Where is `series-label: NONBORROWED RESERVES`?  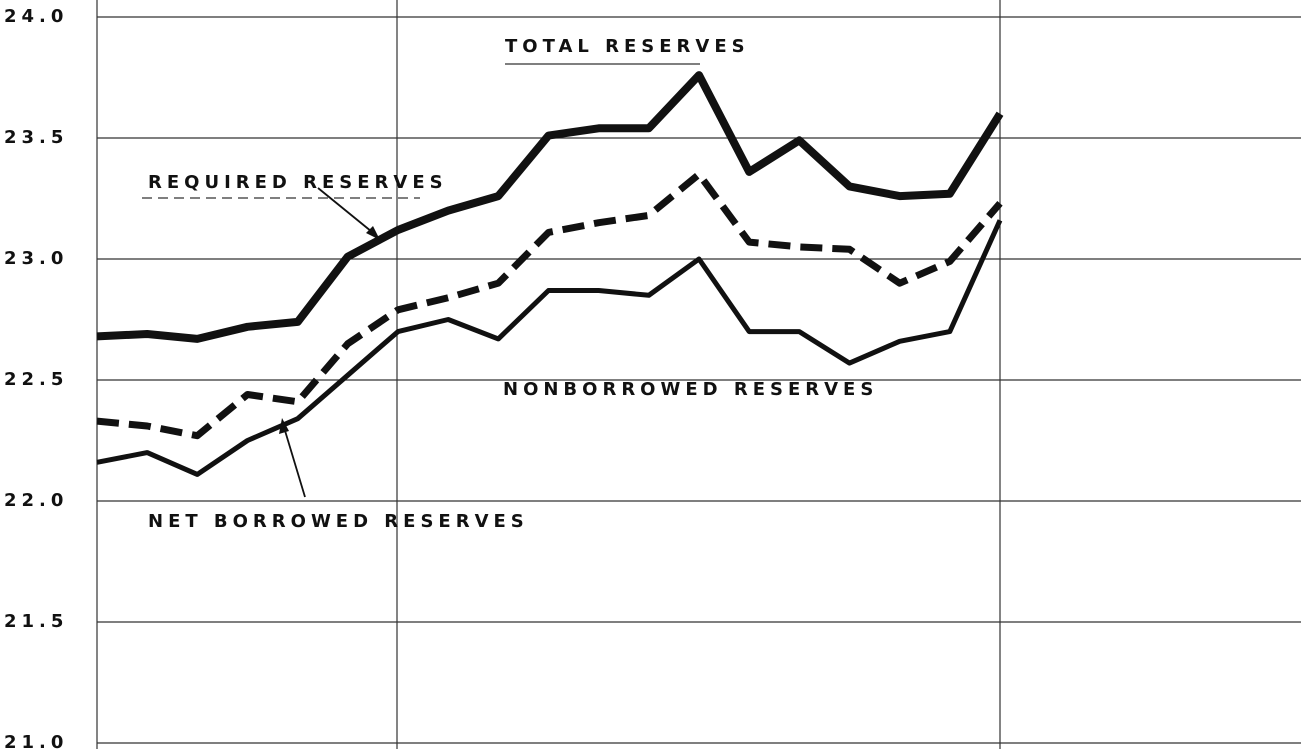
series-label: NONBORROWED RESERVES is located at coordinates (690, 389).